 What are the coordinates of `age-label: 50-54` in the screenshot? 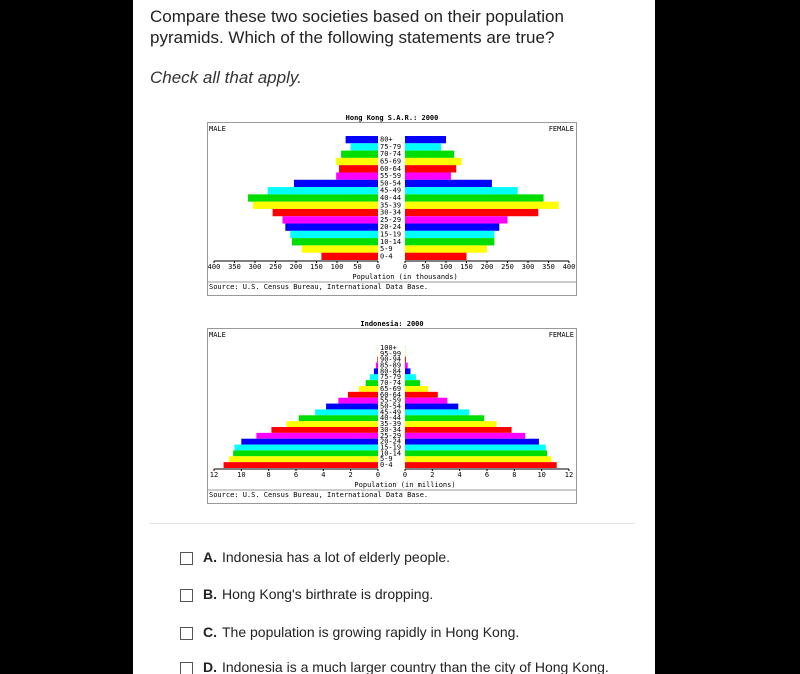 It's located at (390, 407).